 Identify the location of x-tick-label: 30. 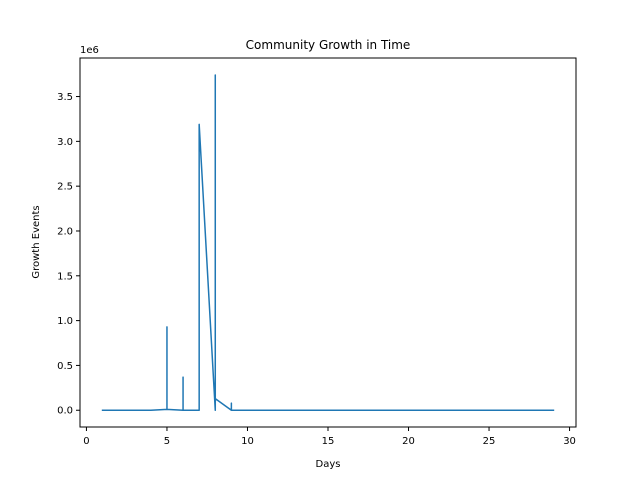
(569, 441).